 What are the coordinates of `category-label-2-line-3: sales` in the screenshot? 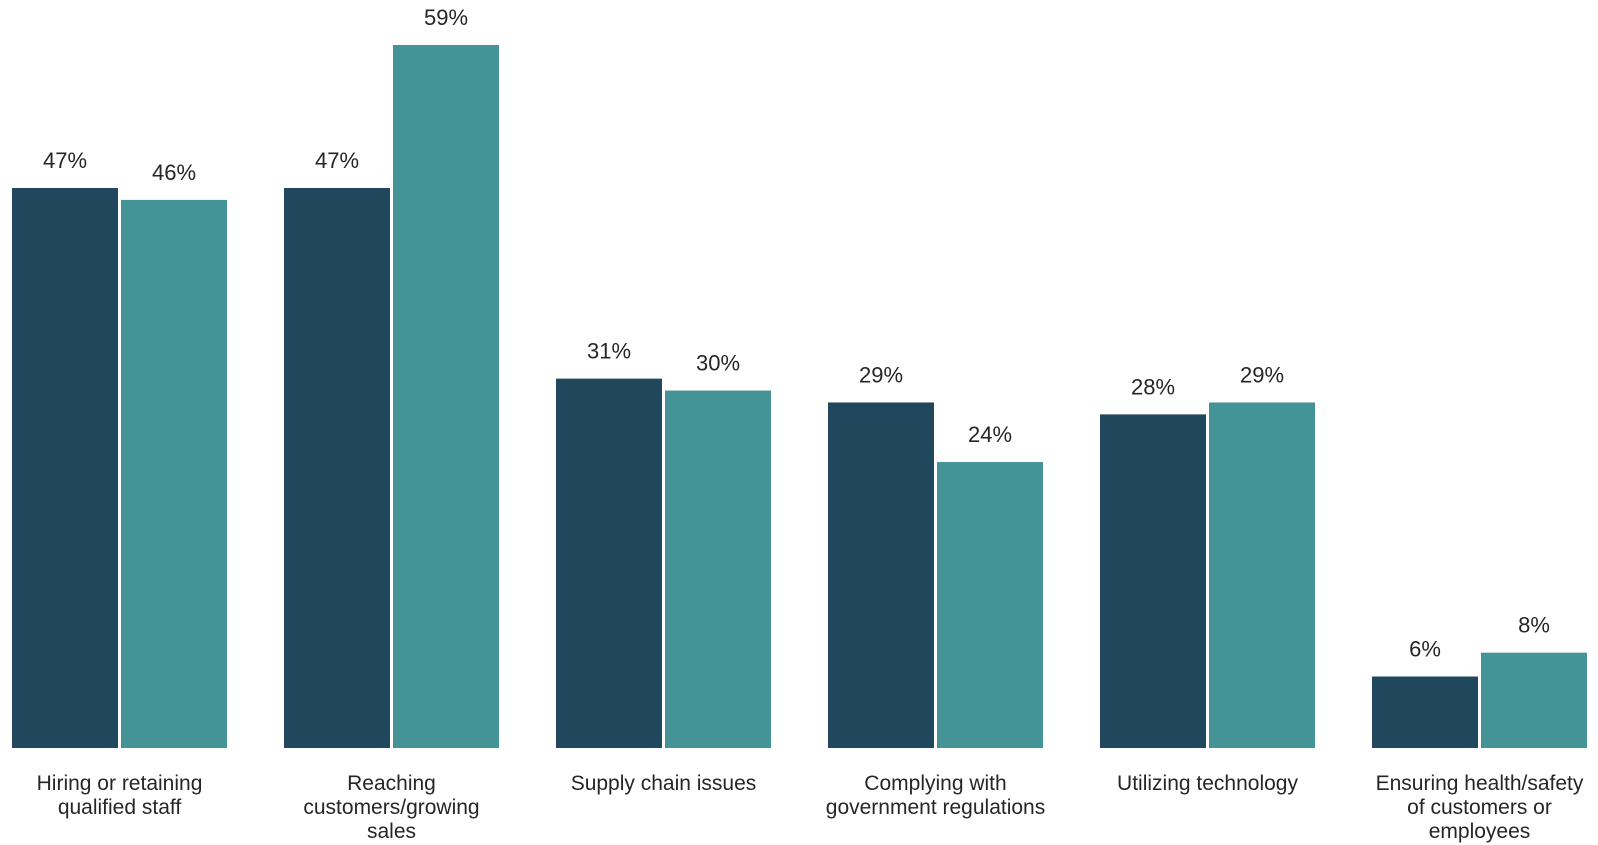 It's located at (391, 831).